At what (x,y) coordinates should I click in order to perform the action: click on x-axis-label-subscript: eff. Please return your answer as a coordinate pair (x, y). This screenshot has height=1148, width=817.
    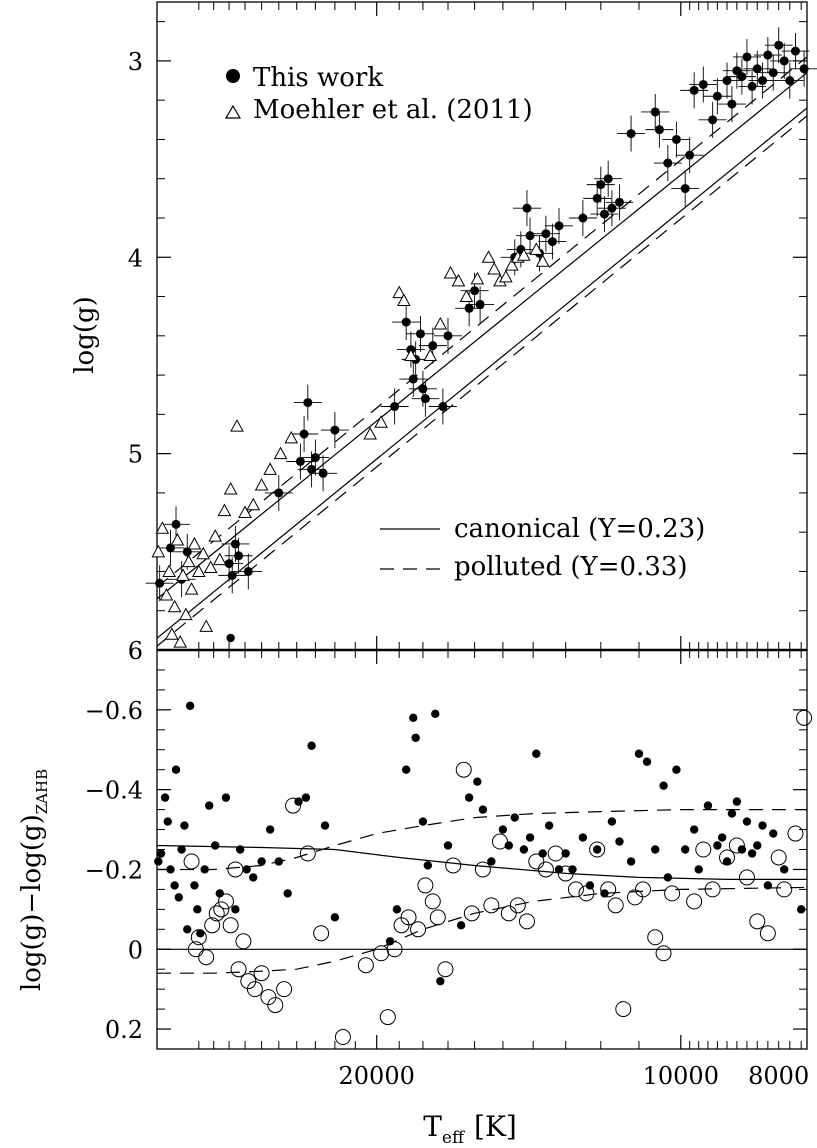
    Looking at the image, I should click on (454, 1138).